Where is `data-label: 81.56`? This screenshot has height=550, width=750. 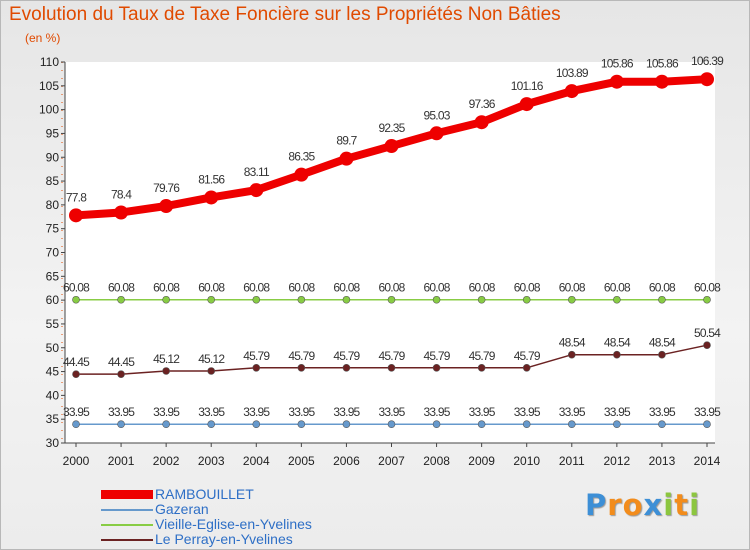
data-label: 81.56 is located at coordinates (211, 179).